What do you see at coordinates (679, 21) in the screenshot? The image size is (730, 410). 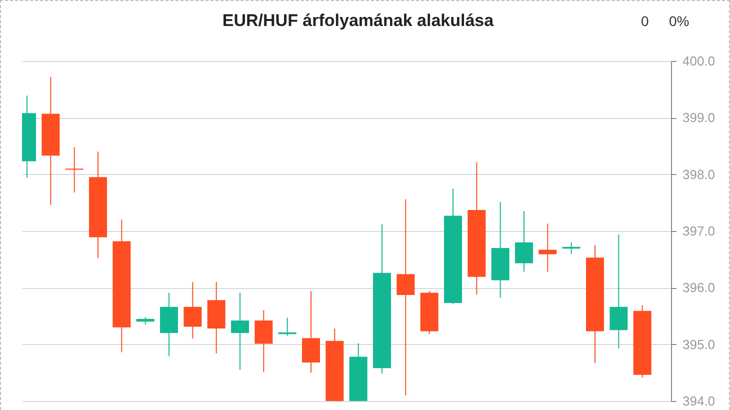 I see `text: 0%` at bounding box center [679, 21].